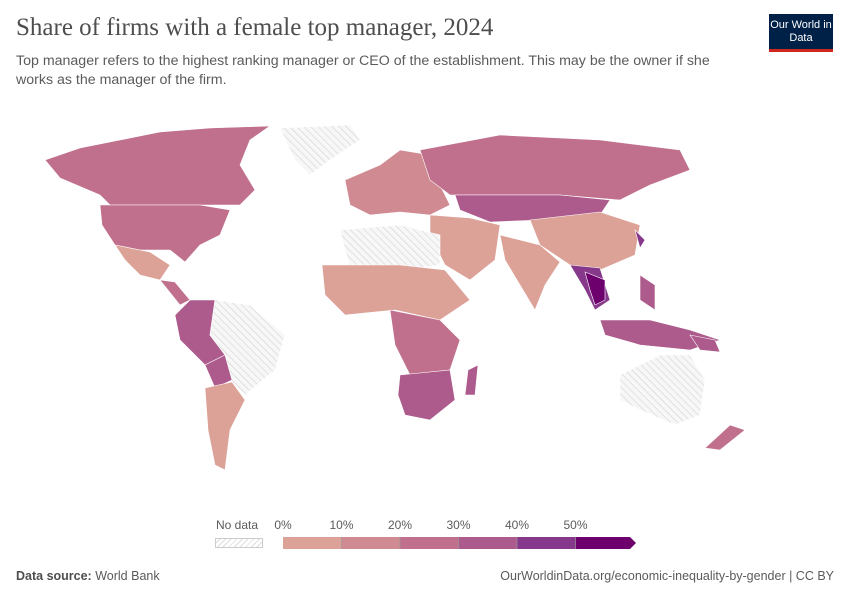 The image size is (850, 600). What do you see at coordinates (530, 272) in the screenshot?
I see `region-india` at bounding box center [530, 272].